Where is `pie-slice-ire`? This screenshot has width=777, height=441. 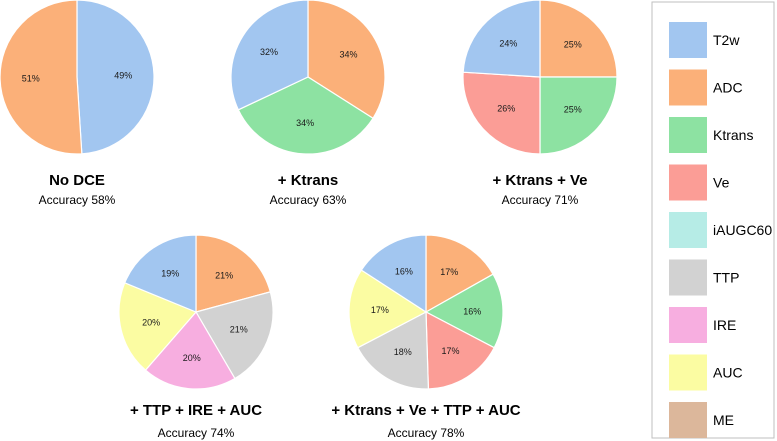 pie-slice-ire is located at coordinates (190, 350).